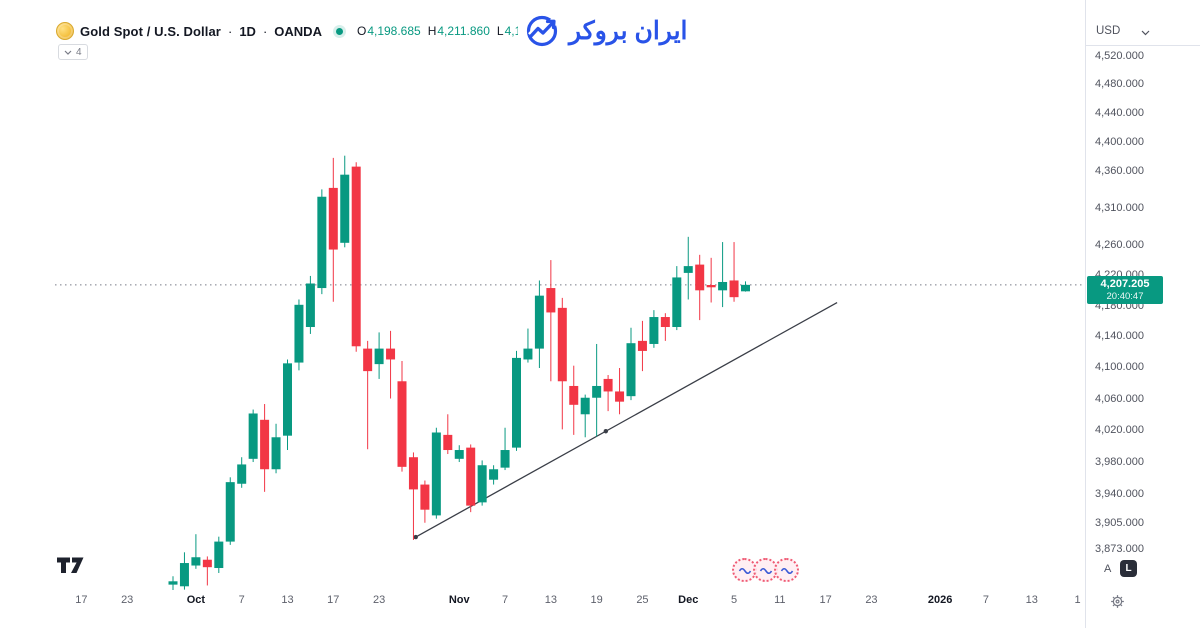 Image resolution: width=1200 pixels, height=628 pixels. What do you see at coordinates (628, 31) in the screenshot?
I see `brand-name: ایران بروکر` at bounding box center [628, 31].